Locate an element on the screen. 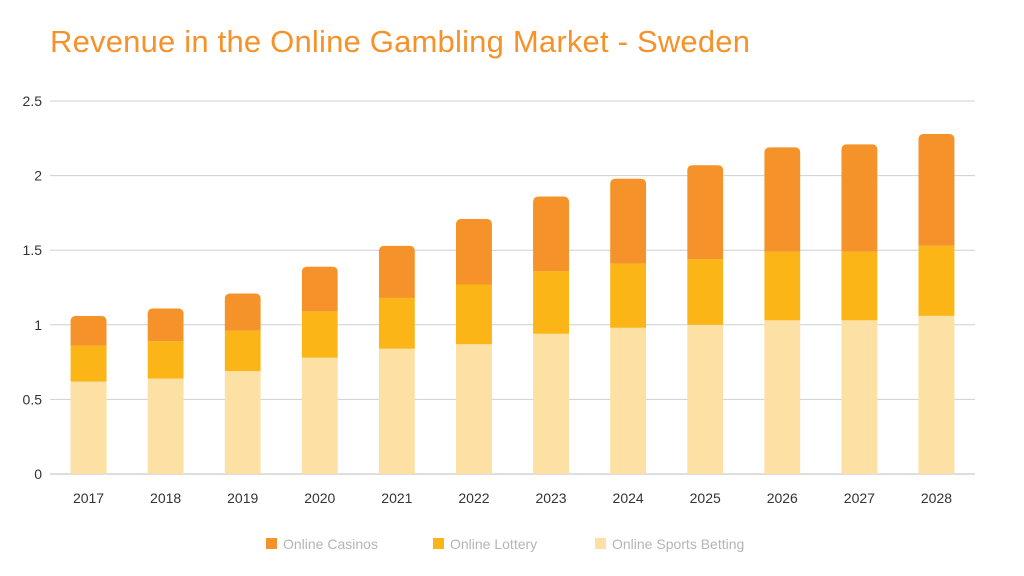  bar-segment-online-lottery-2017 is located at coordinates (88, 363).